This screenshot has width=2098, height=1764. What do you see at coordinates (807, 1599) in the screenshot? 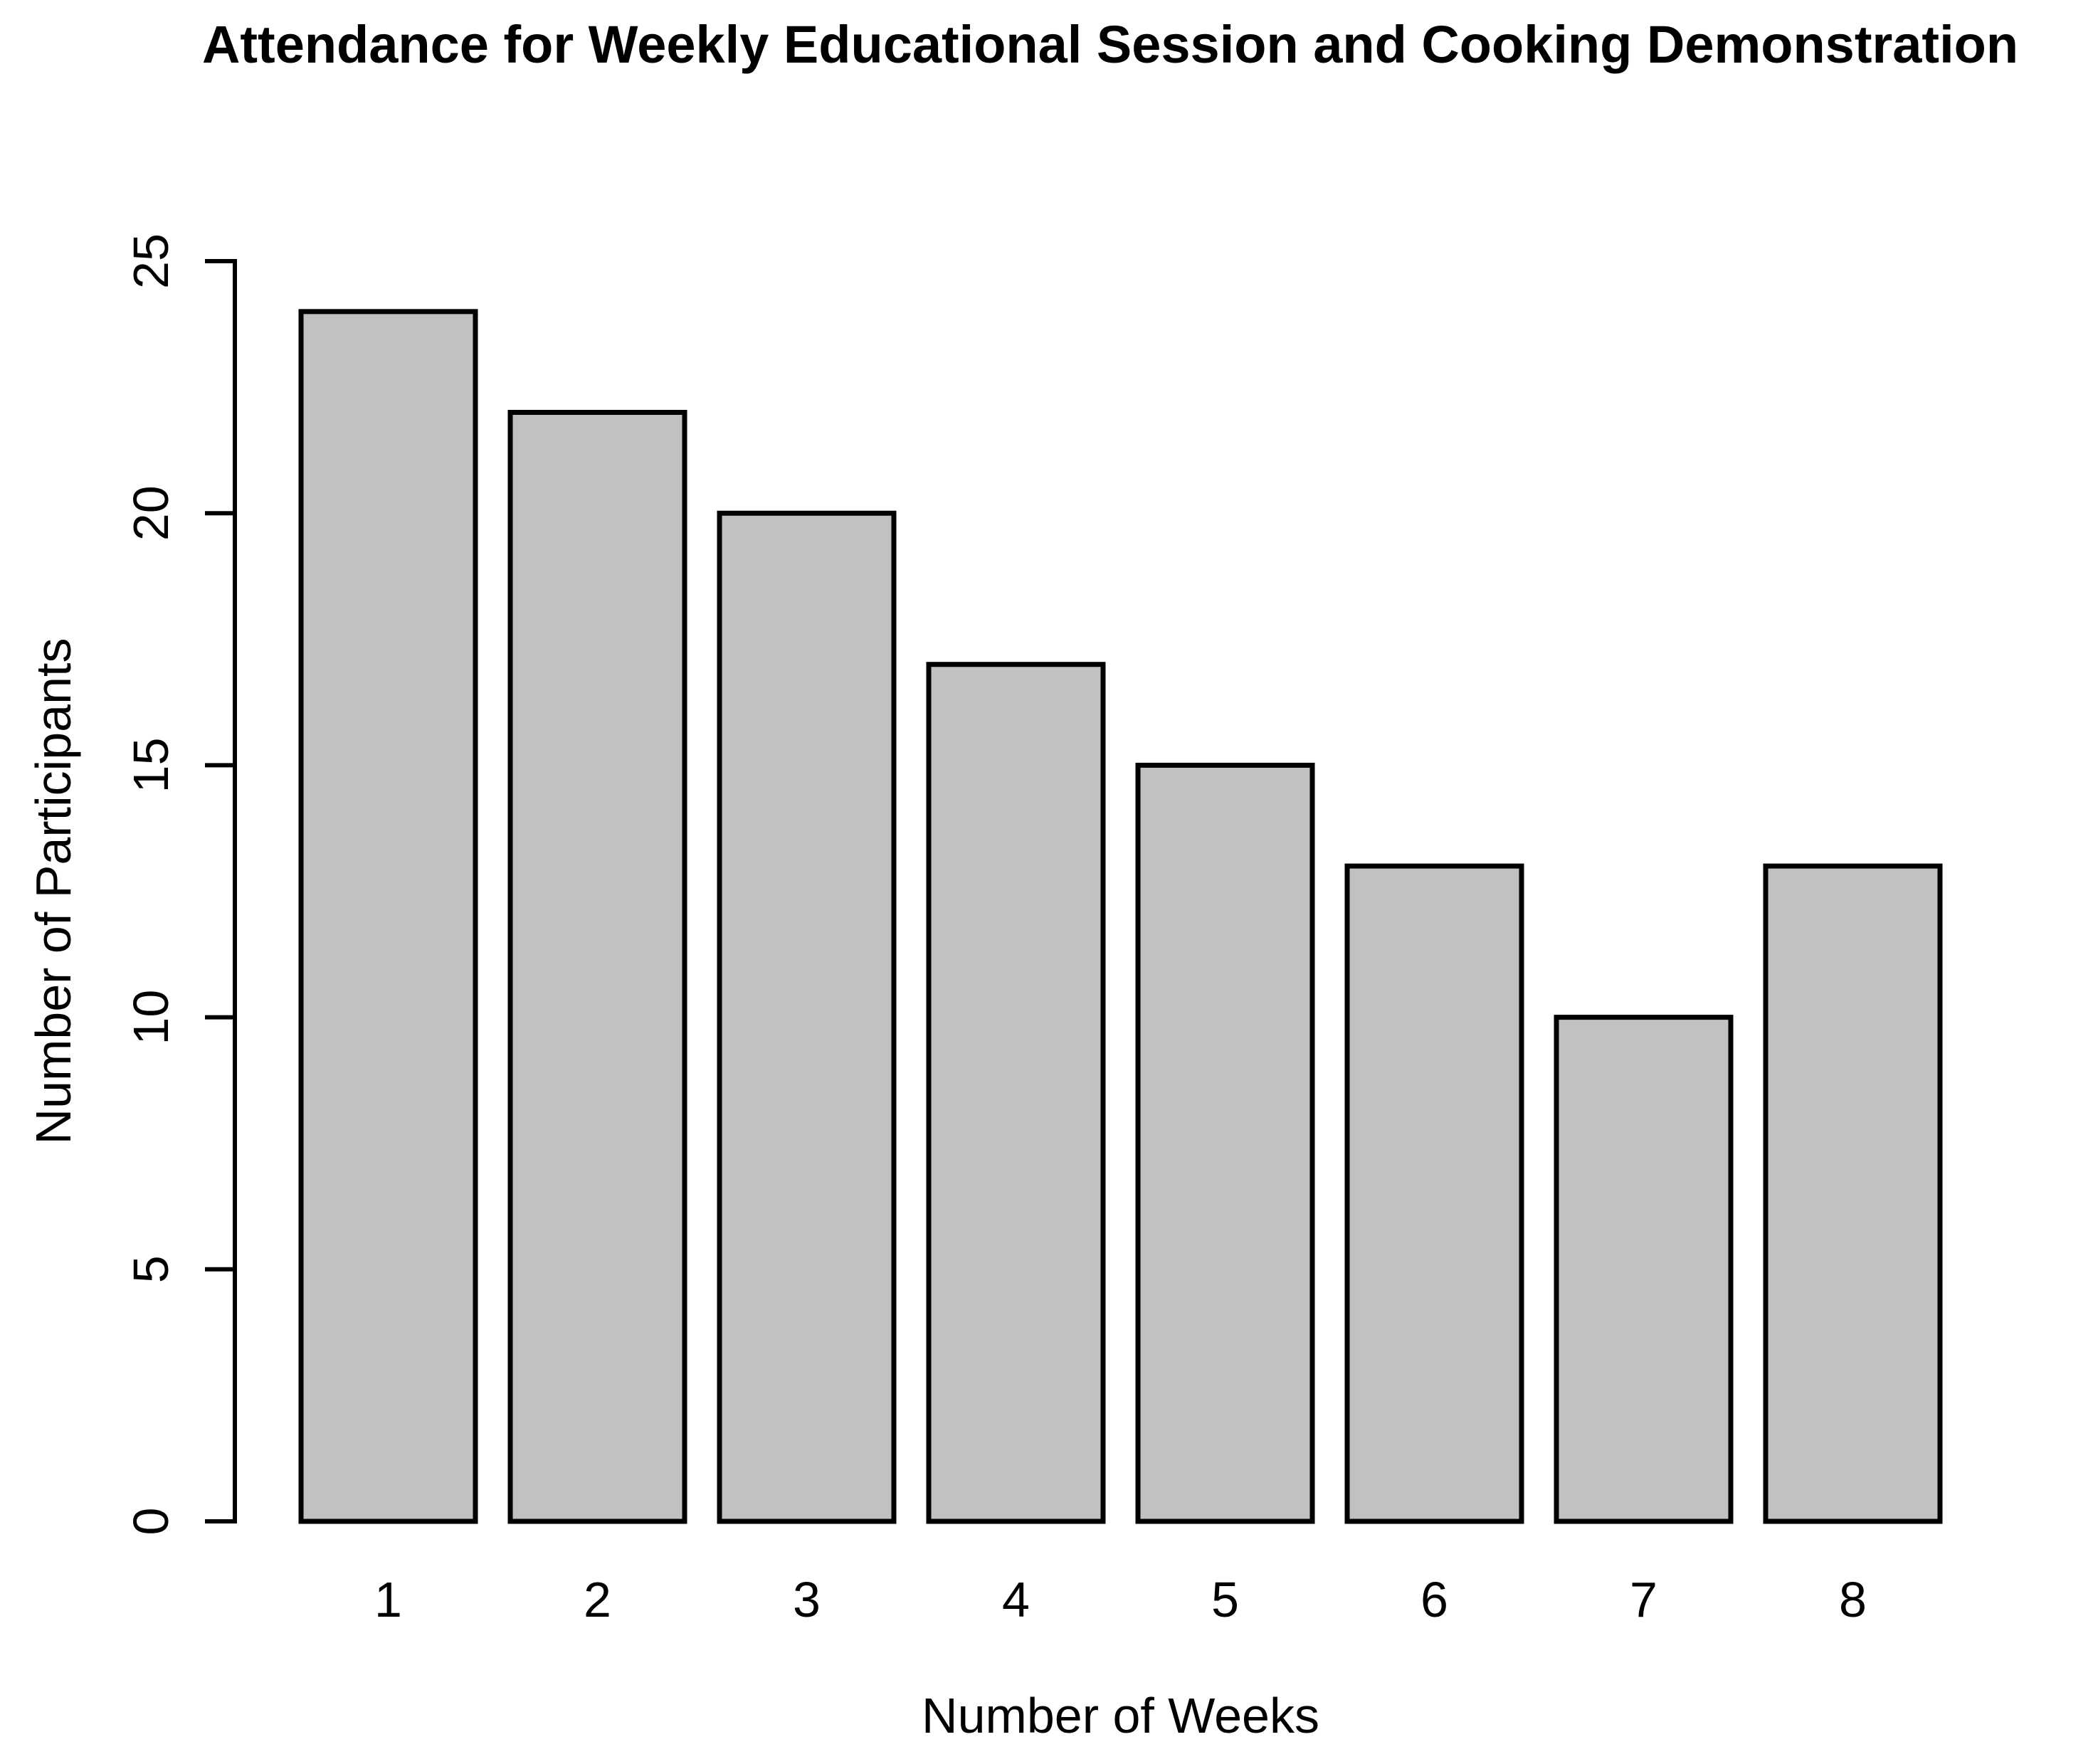
I see `x-tick-label: 3` at bounding box center [807, 1599].